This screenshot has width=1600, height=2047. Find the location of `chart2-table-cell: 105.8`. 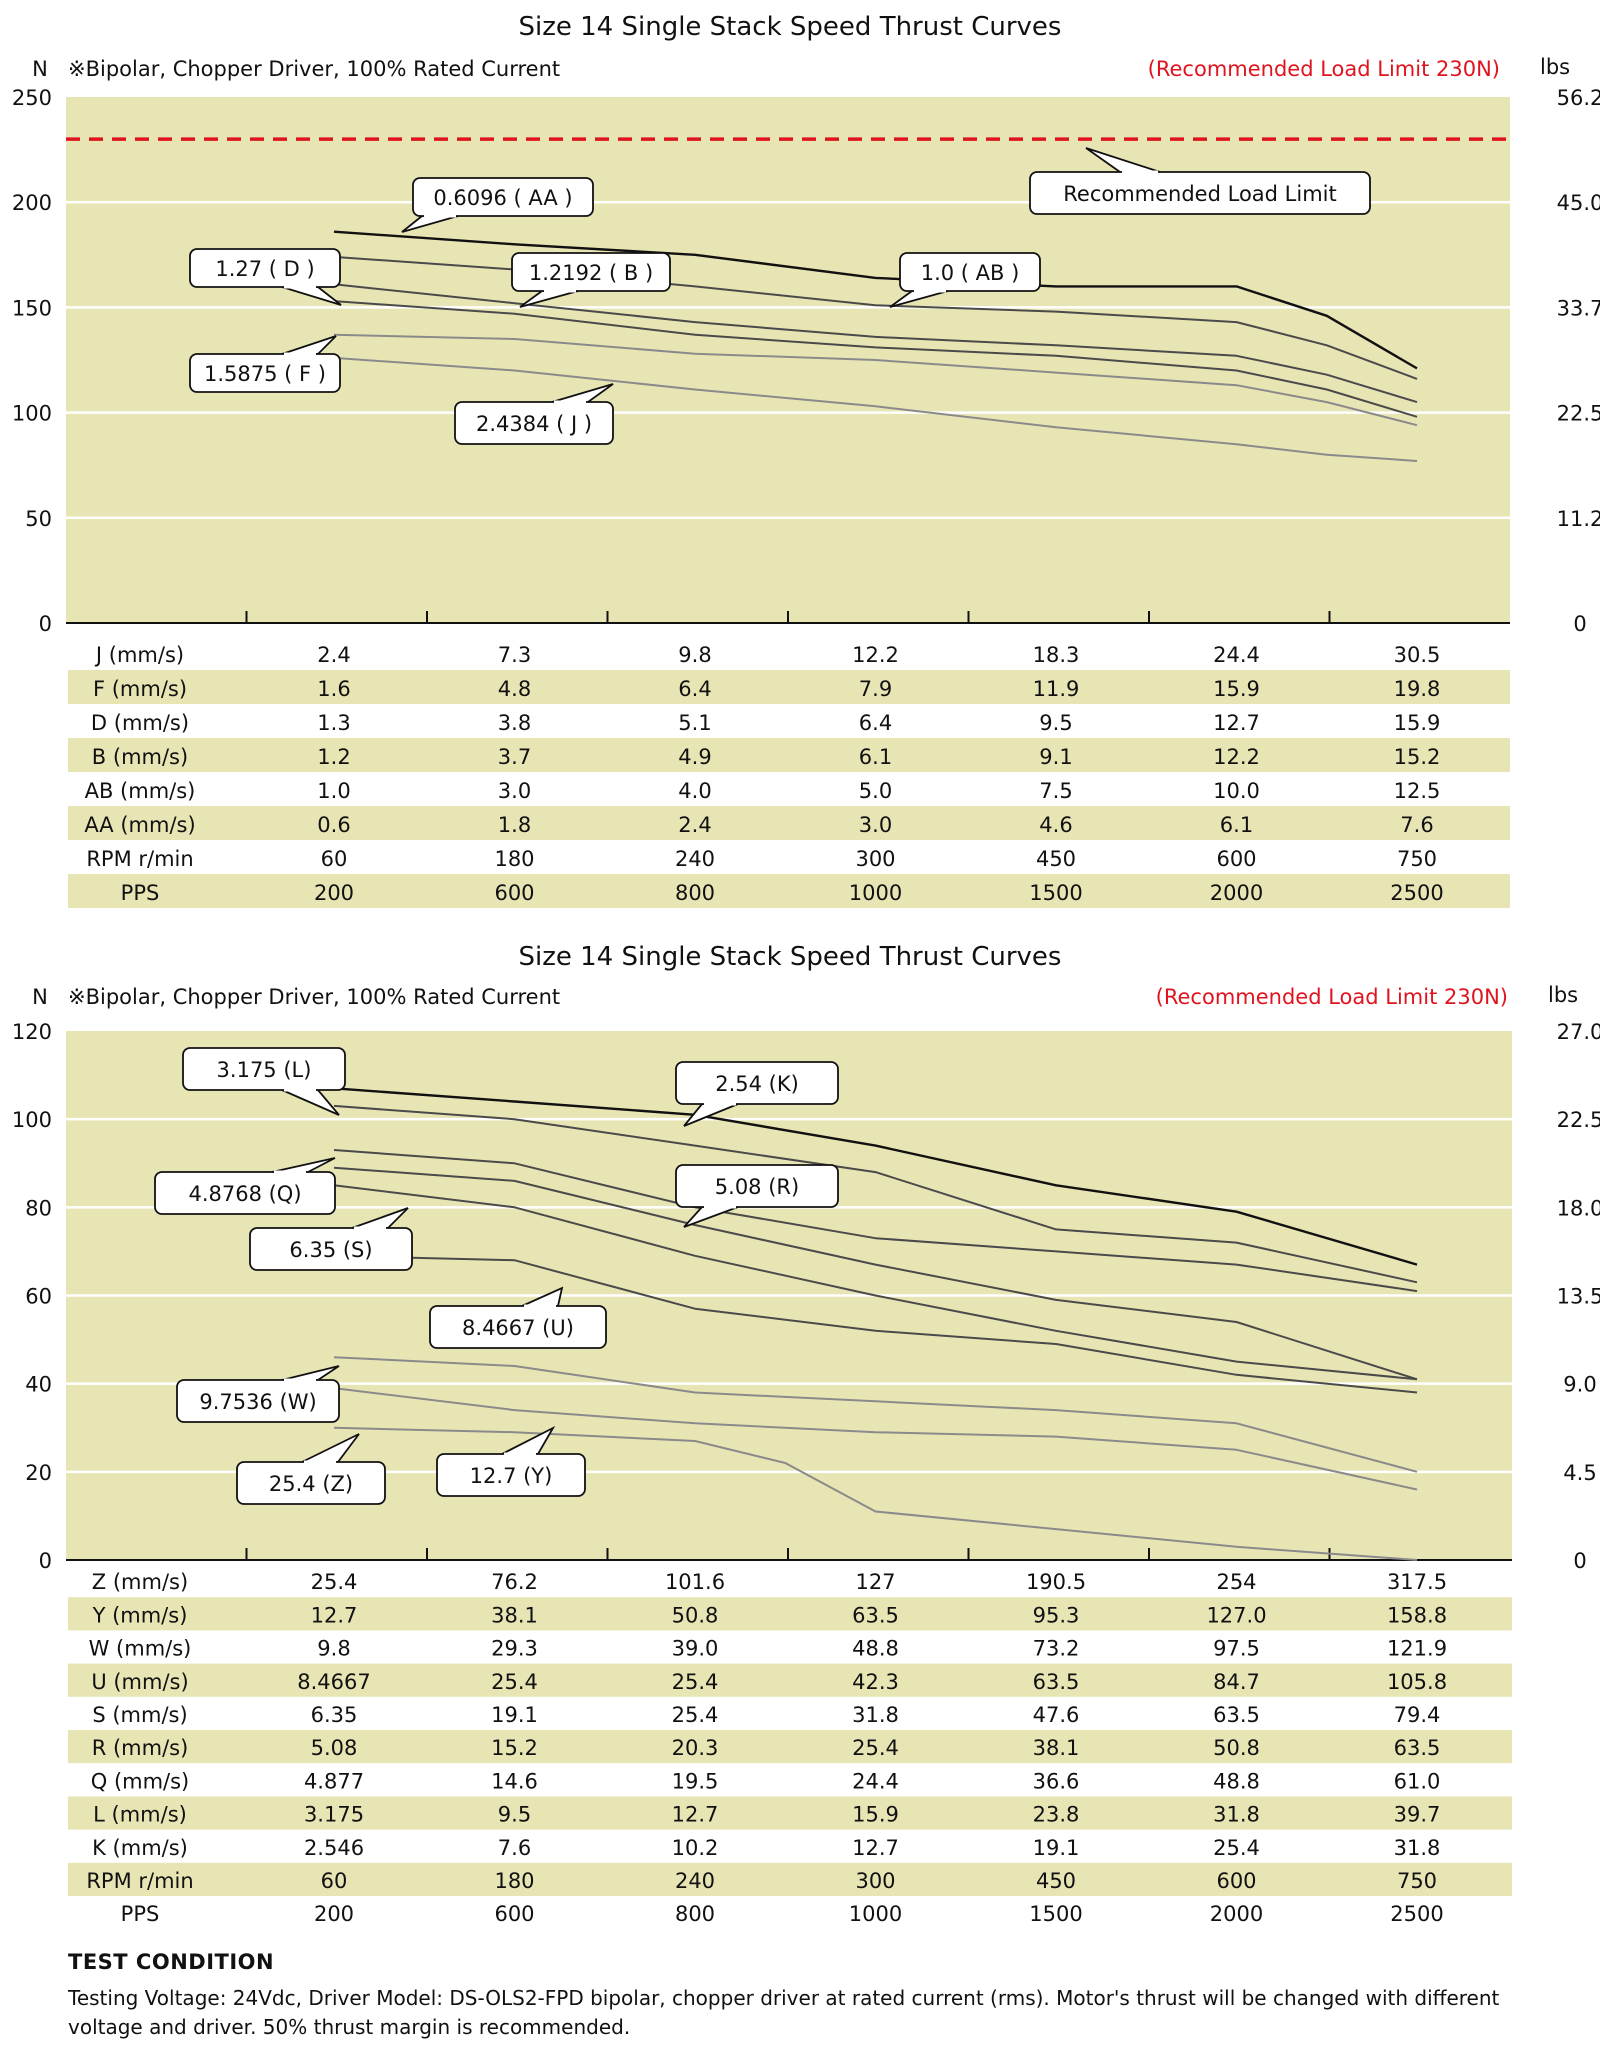

chart2-table-cell: 105.8 is located at coordinates (1417, 1682).